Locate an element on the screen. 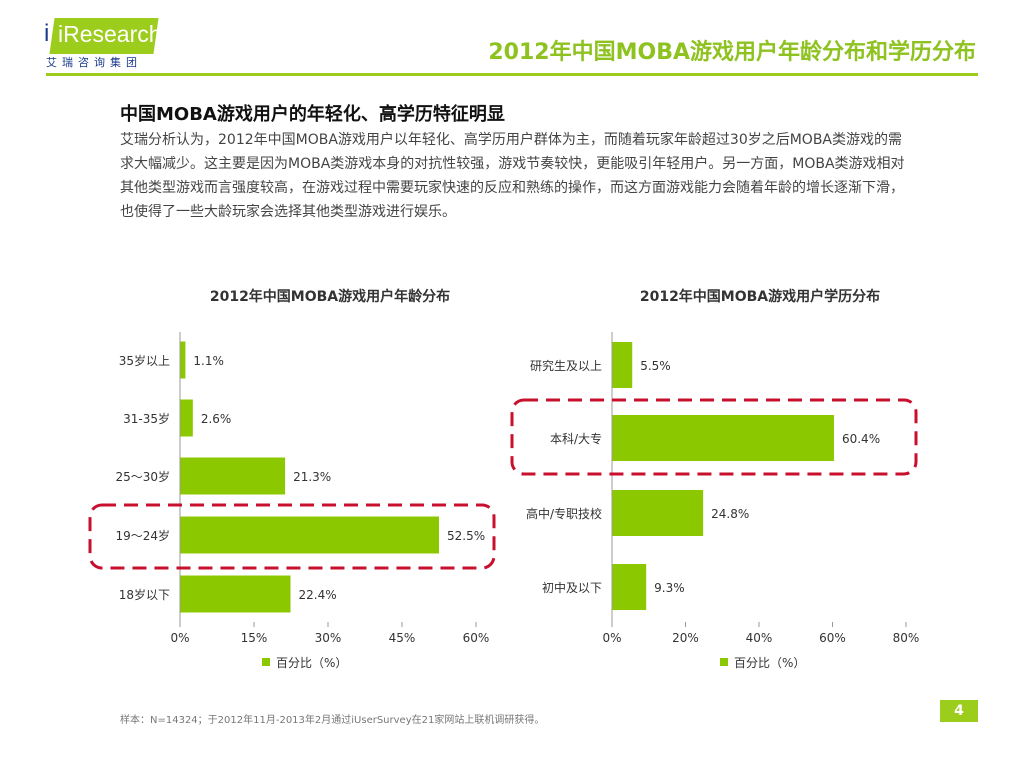  x-tick-label: 40% is located at coordinates (759, 638).